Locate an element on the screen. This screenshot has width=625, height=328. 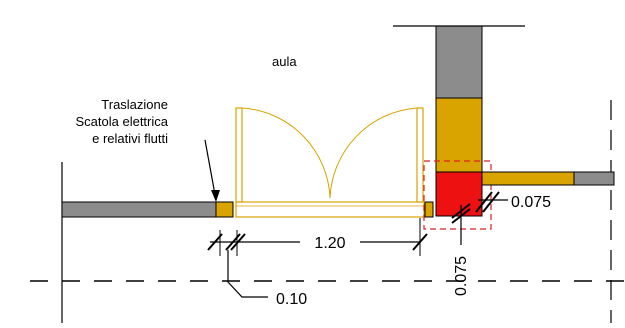
right-wall-insulation is located at coordinates (528, 178).